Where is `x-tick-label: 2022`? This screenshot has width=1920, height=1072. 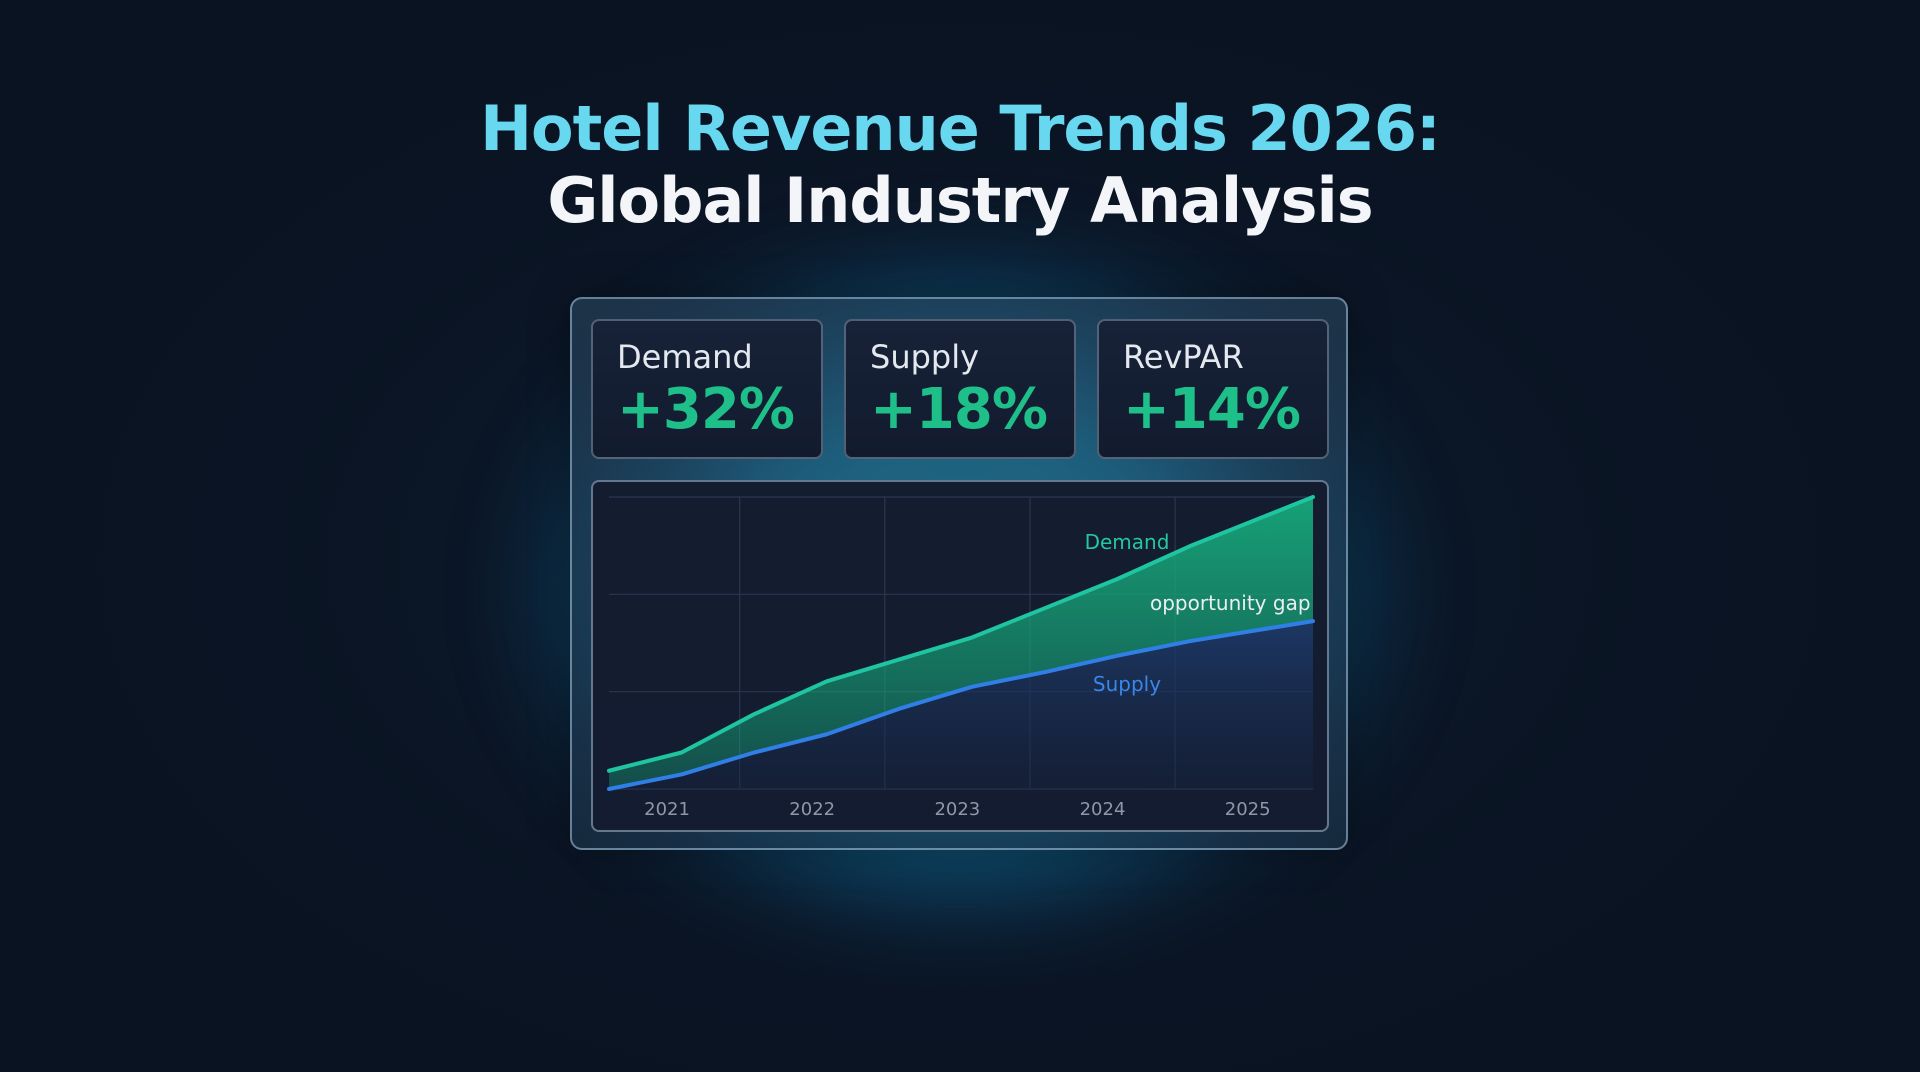 x-tick-label: 2022 is located at coordinates (812, 809).